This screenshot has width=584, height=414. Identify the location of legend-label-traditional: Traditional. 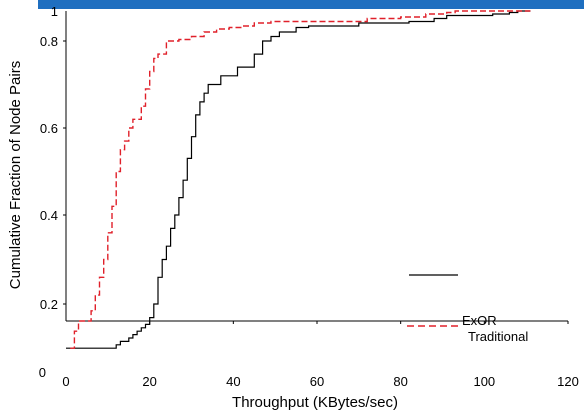
(498, 336).